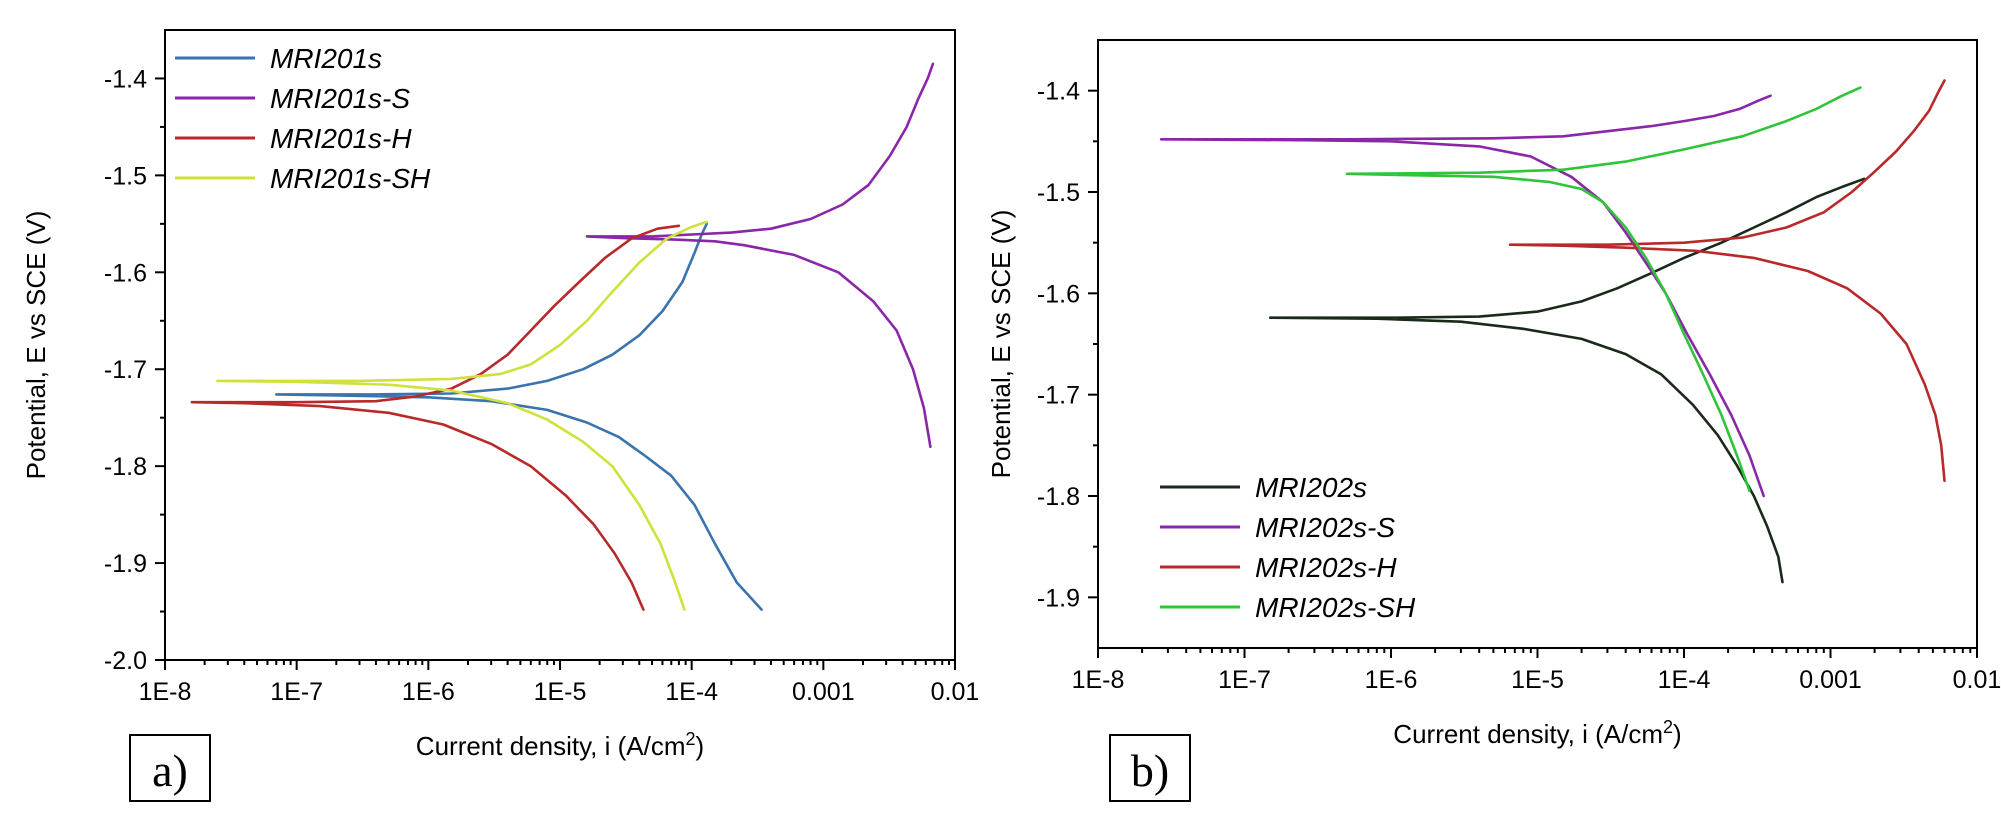 This screenshot has width=2001, height=818. Describe the element at coordinates (428, 692) in the screenshot. I see `x-tick-label-a: 1E-6` at that location.